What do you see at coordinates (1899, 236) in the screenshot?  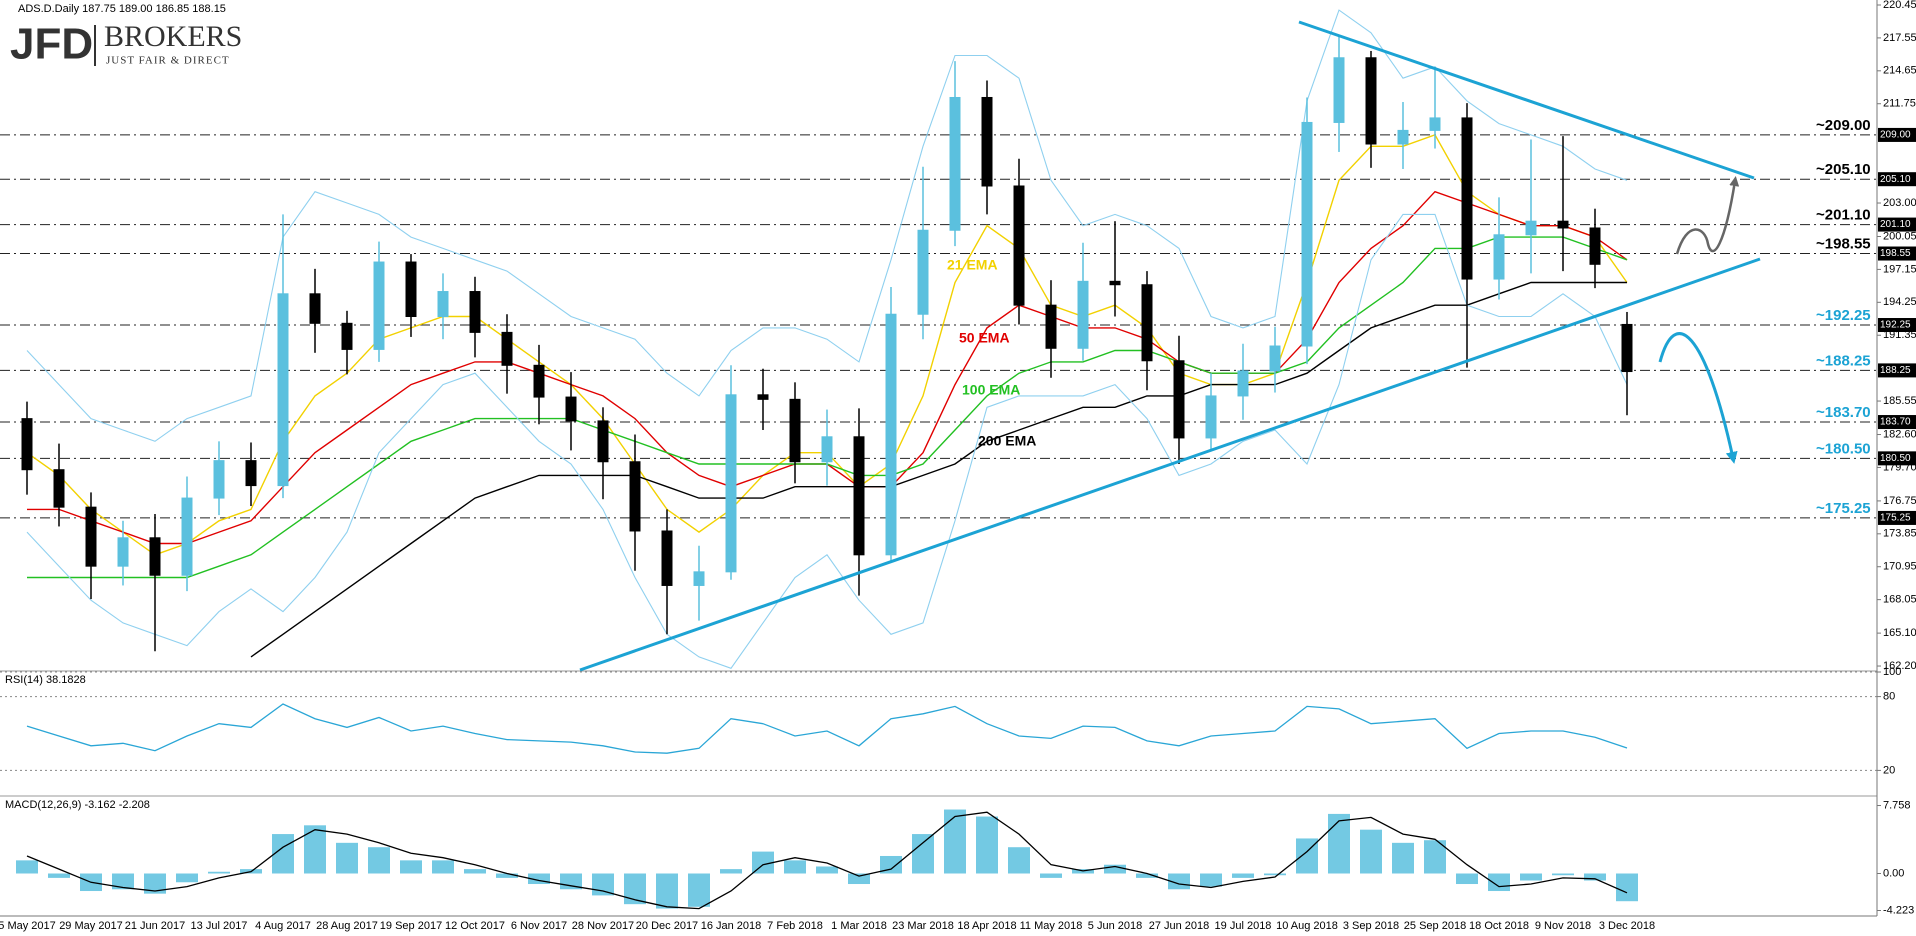 I see `y-tick-label: 200.05` at bounding box center [1899, 236].